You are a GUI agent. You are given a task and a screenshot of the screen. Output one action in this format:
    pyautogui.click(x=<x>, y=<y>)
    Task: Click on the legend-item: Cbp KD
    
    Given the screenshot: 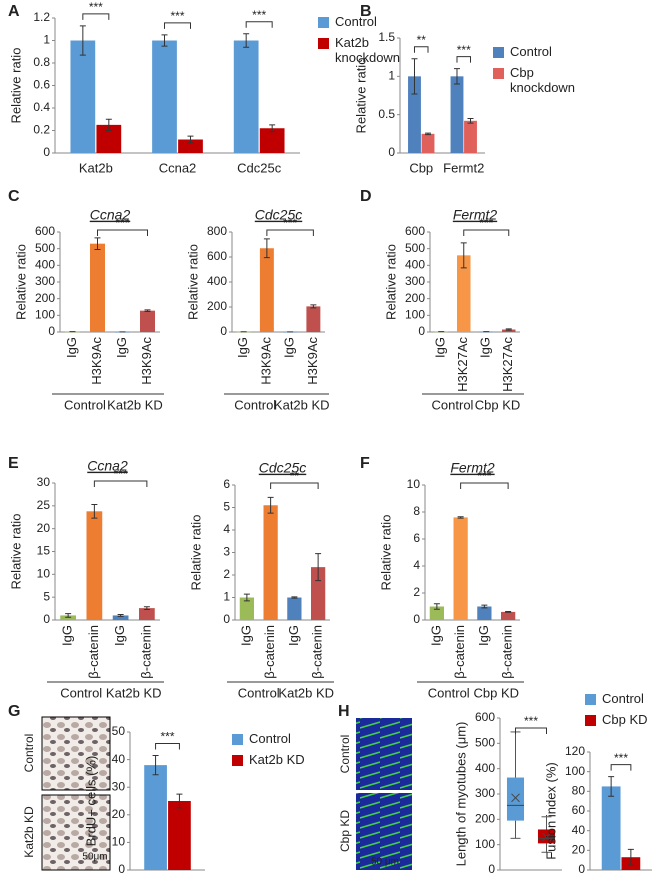 What is the action you would take?
    pyautogui.click(x=622, y=719)
    